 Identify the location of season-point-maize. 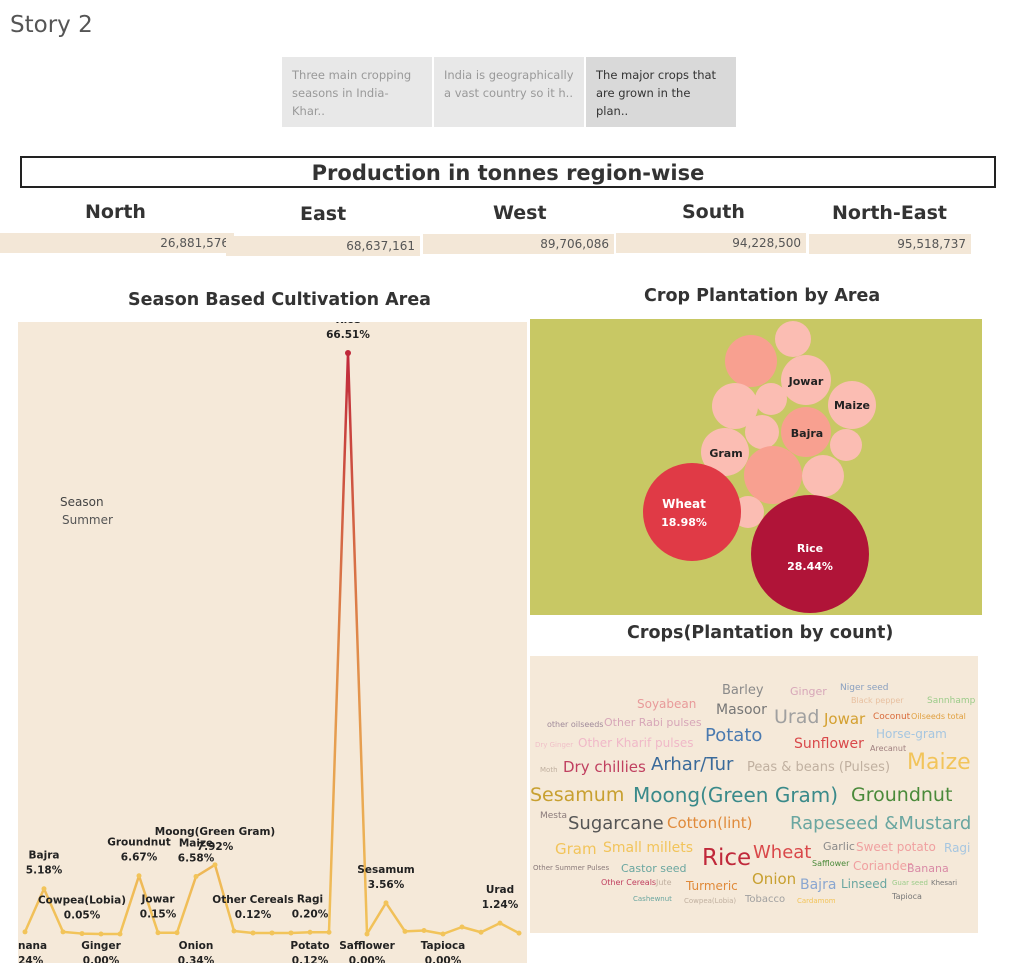
(196, 877).